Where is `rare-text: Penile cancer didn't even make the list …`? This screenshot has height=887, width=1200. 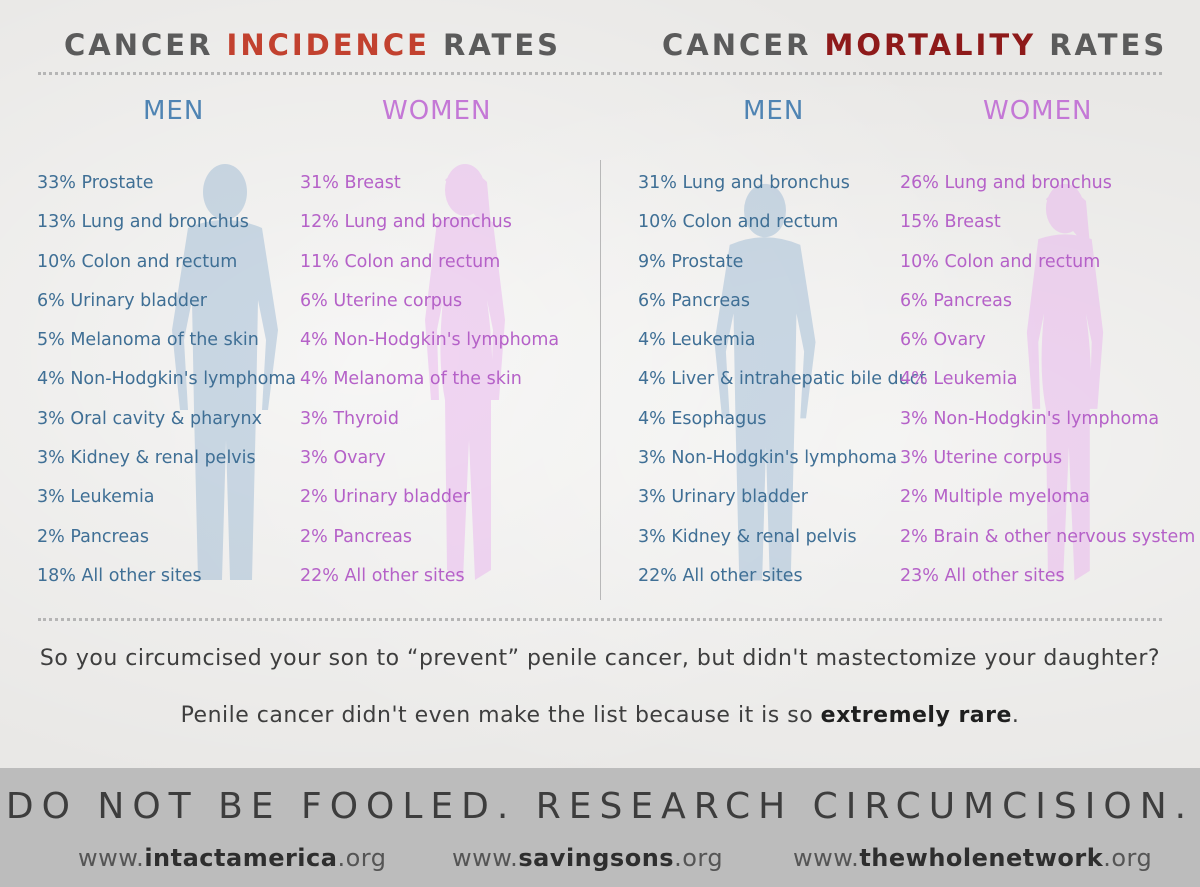 rare-text: Penile cancer didn't even make the list … is located at coordinates (600, 715).